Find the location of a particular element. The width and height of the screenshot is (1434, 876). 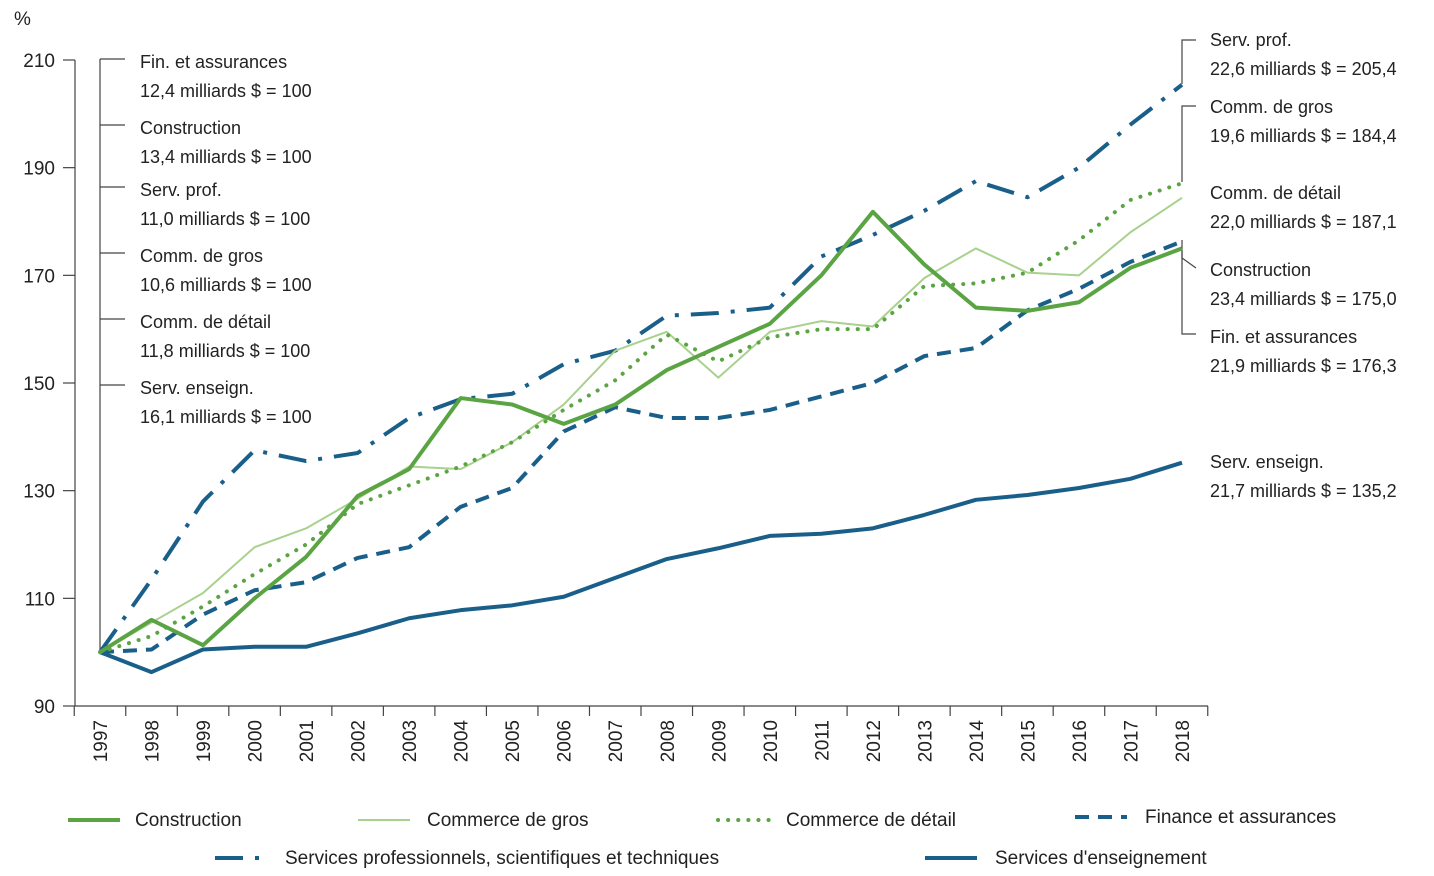

x-tick-label: 2004 is located at coordinates (462, 741).